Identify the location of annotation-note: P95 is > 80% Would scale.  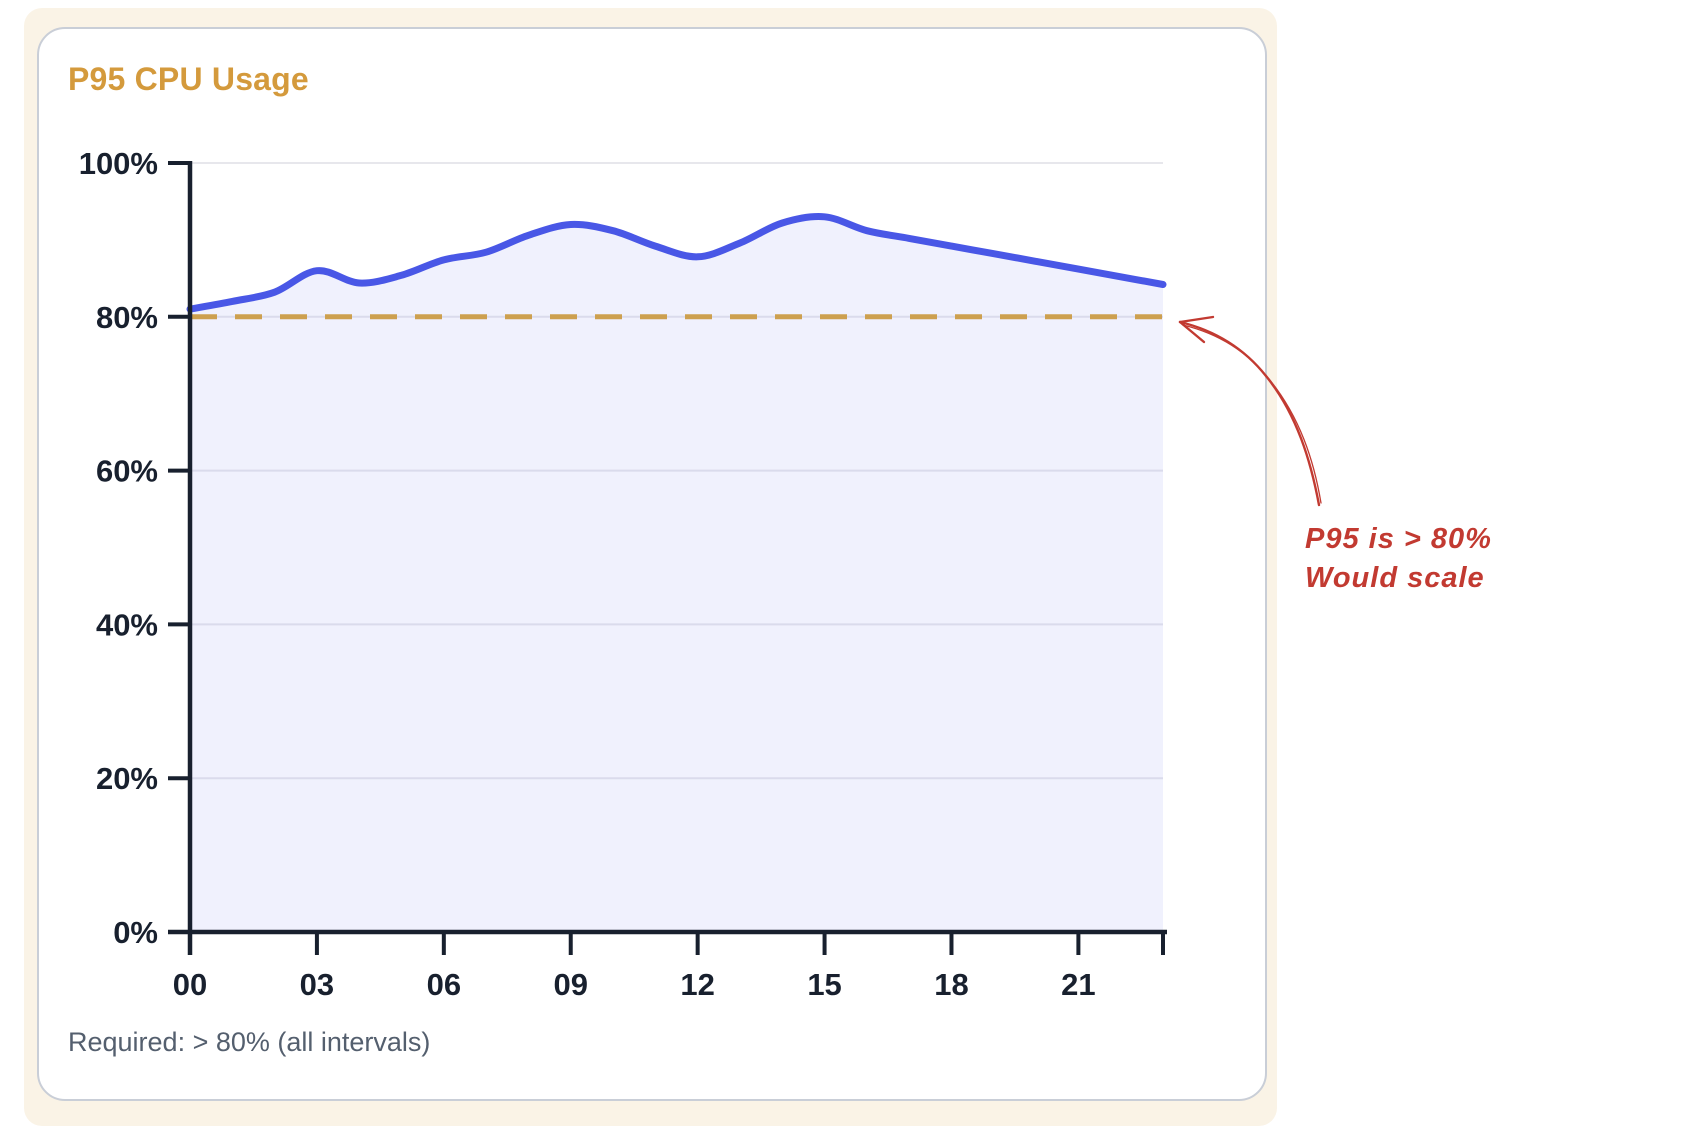
(1398, 559).